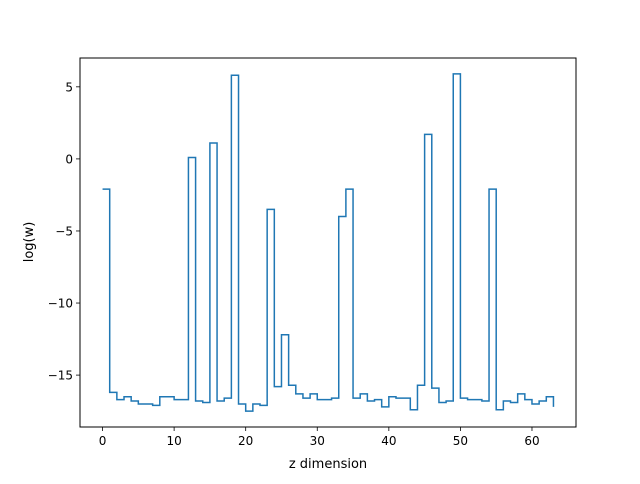 This screenshot has width=640, height=484. What do you see at coordinates (103, 441) in the screenshot?
I see `x-tick-label: 0` at bounding box center [103, 441].